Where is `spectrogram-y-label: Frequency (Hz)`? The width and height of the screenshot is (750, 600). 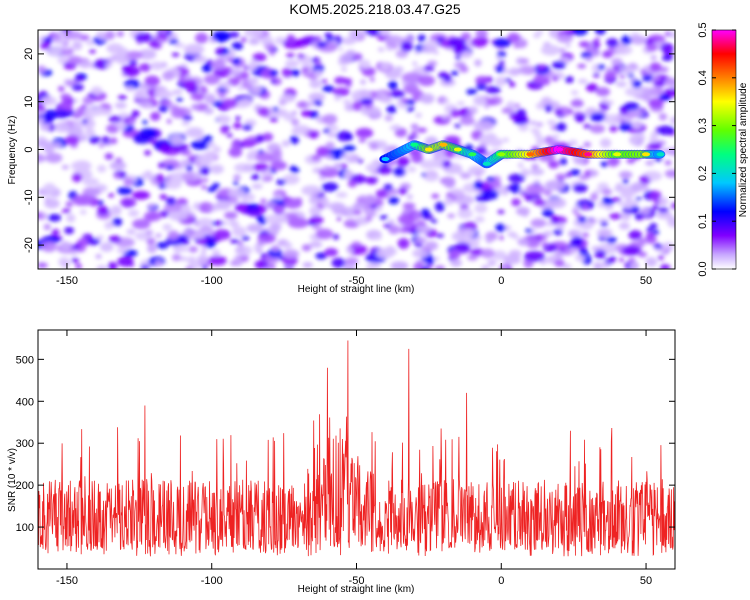 spectrogram-y-label: Frequency (Hz) is located at coordinates (12, 150).